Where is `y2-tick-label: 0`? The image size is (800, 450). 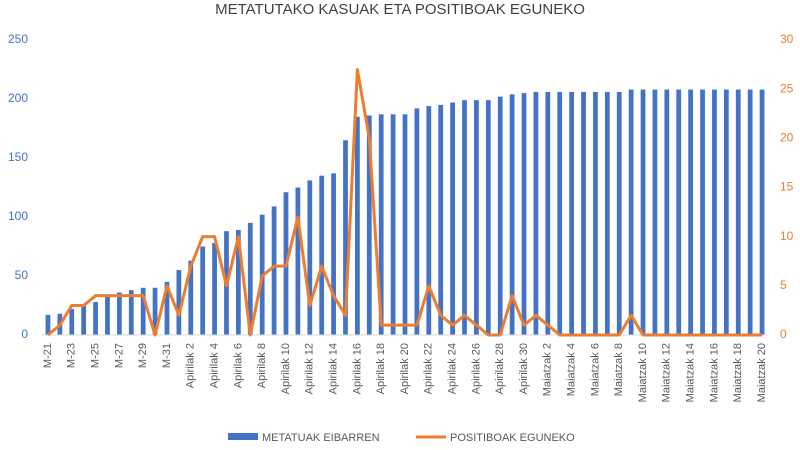
y2-tick-label: 0 is located at coordinates (783, 334).